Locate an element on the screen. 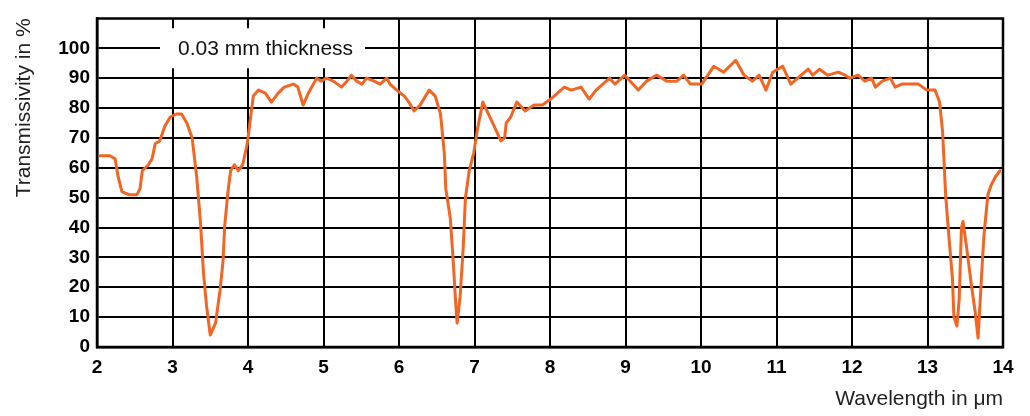  x-tick-label: 5 is located at coordinates (324, 366).